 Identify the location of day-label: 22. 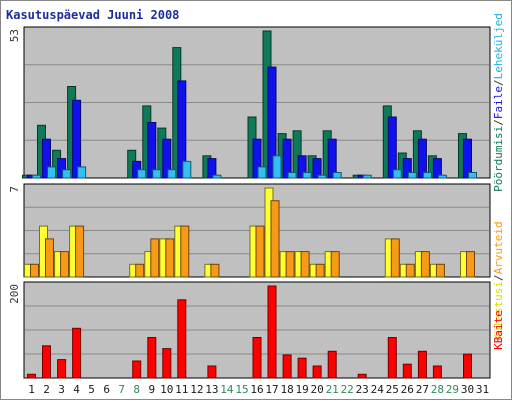
(347, 389).